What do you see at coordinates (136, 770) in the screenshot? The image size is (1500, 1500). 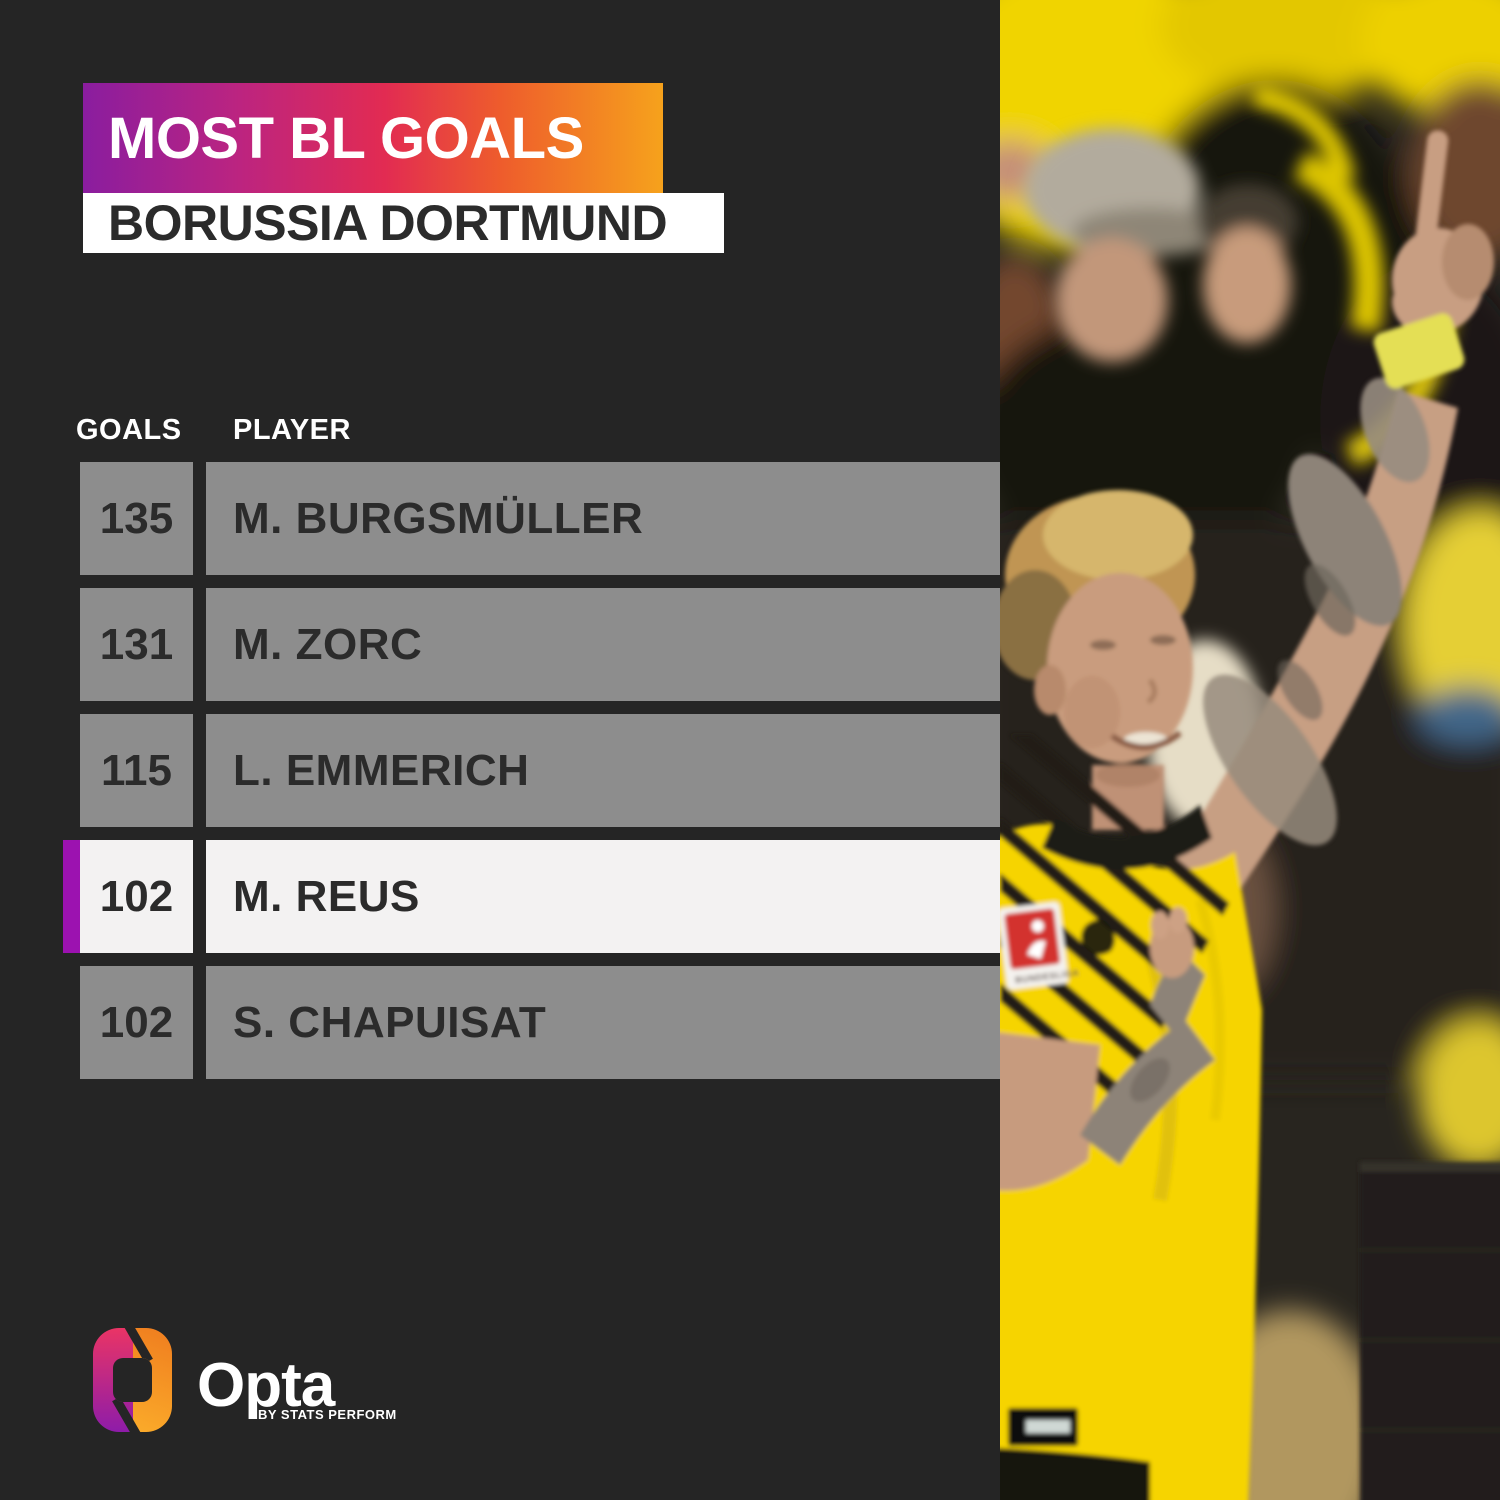 I see `goals-cell: 115` at bounding box center [136, 770].